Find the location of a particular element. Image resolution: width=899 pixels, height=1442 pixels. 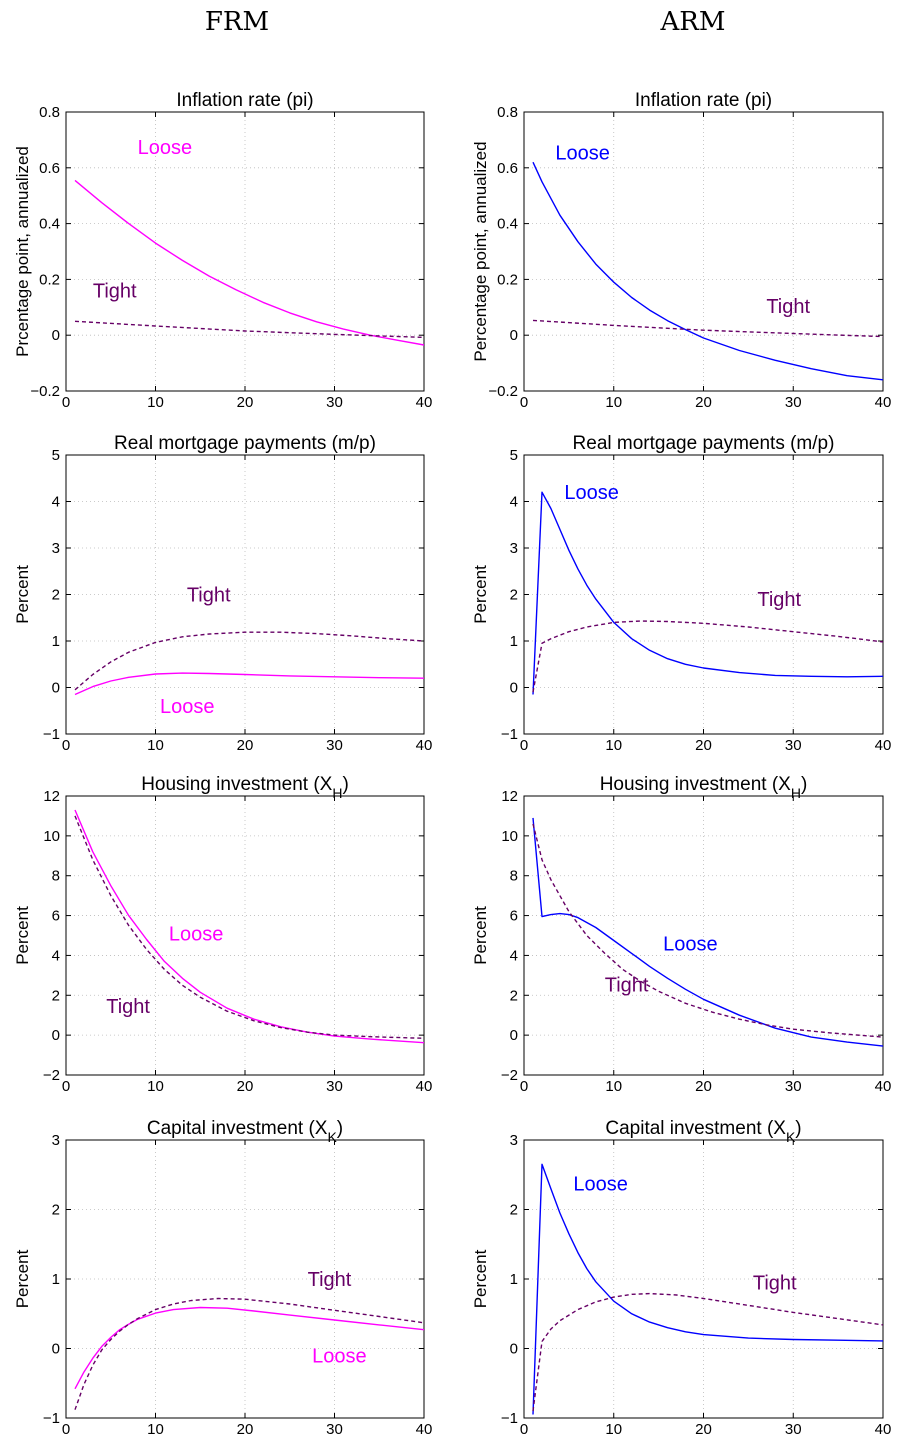

y-tick-label: 6 is located at coordinates (56, 916).